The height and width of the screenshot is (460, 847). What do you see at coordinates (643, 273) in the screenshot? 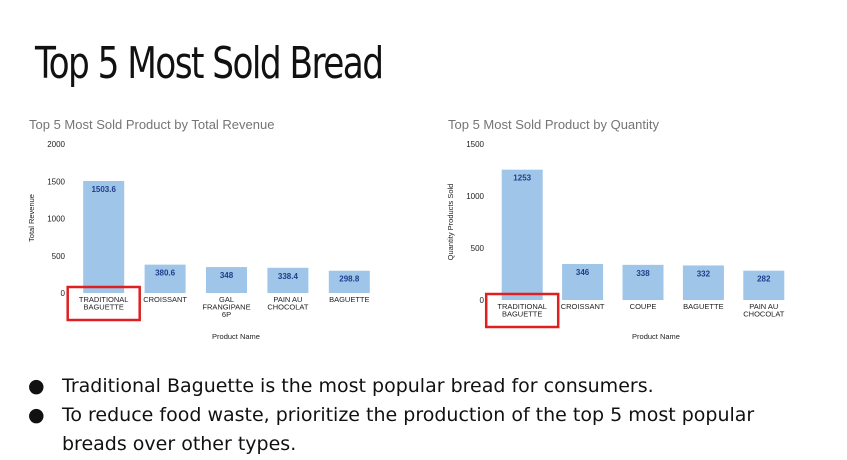
I see `data-label: 338` at bounding box center [643, 273].